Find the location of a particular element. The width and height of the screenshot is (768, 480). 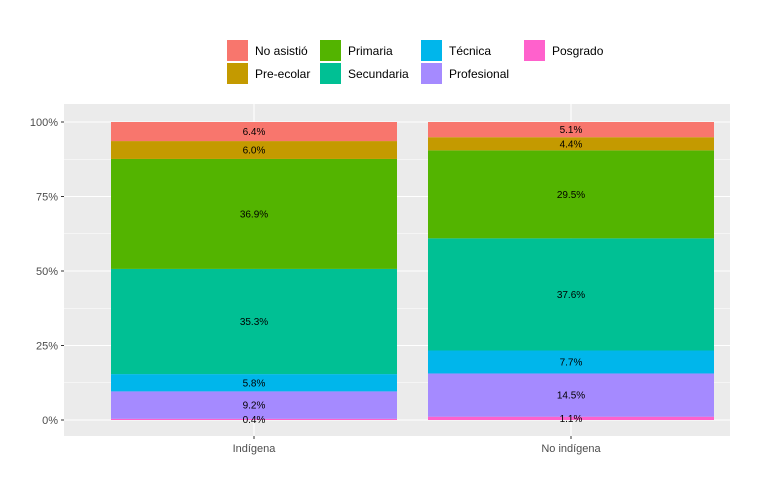

data-label: 37.6% is located at coordinates (571, 295).